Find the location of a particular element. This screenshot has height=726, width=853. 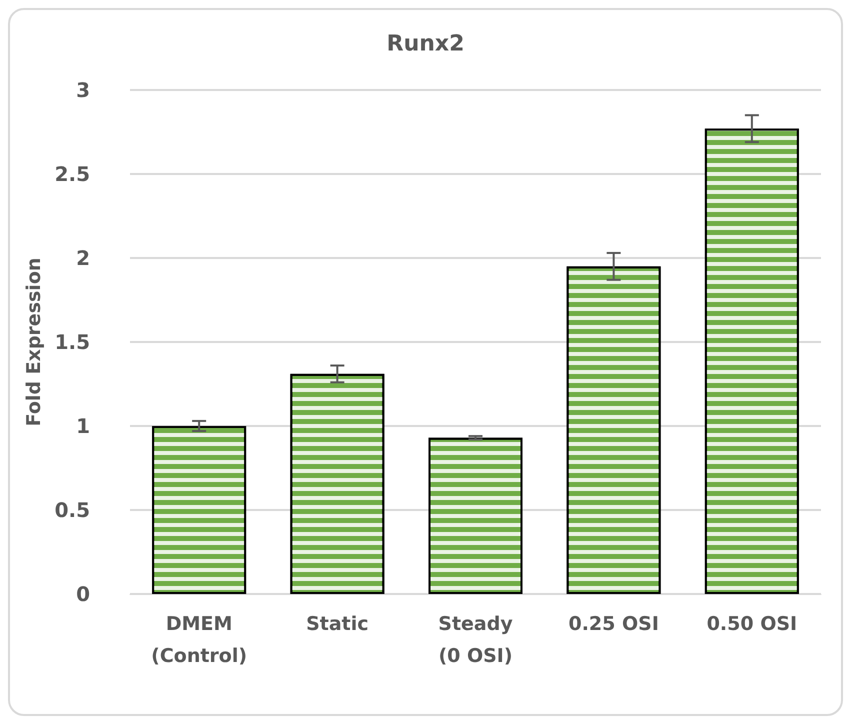

y-tick-label: 1.5 is located at coordinates (72, 342).